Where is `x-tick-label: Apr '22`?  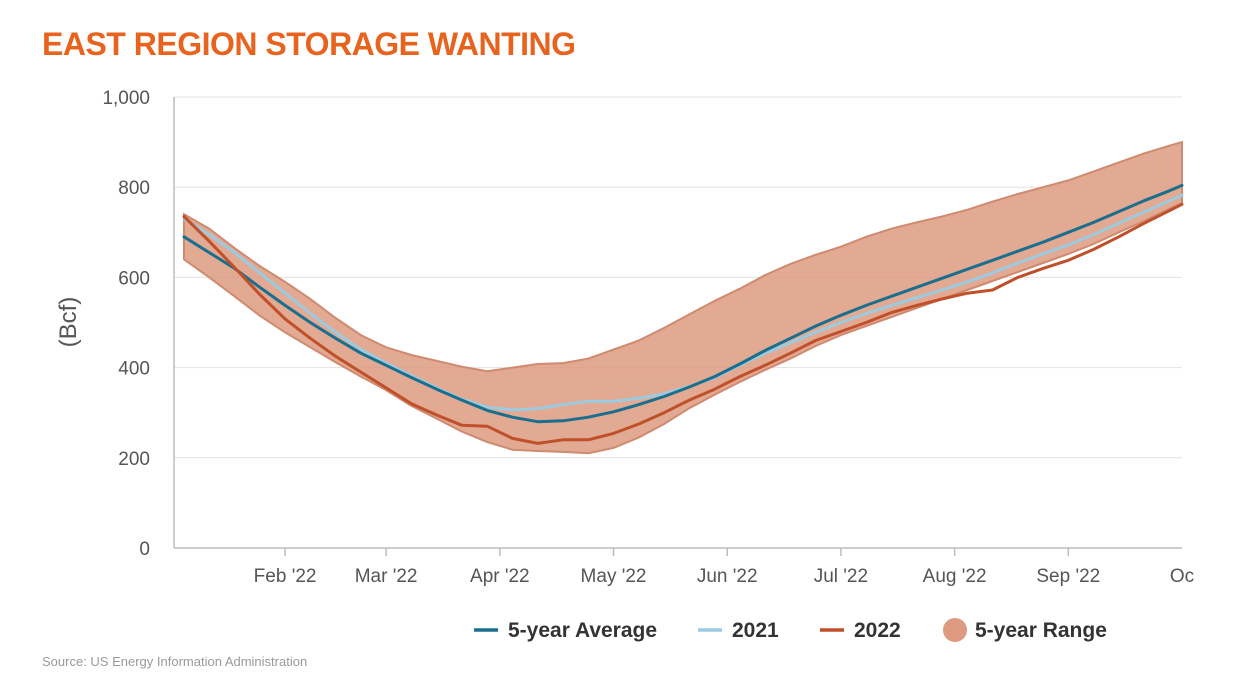 x-tick-label: Apr '22 is located at coordinates (500, 576).